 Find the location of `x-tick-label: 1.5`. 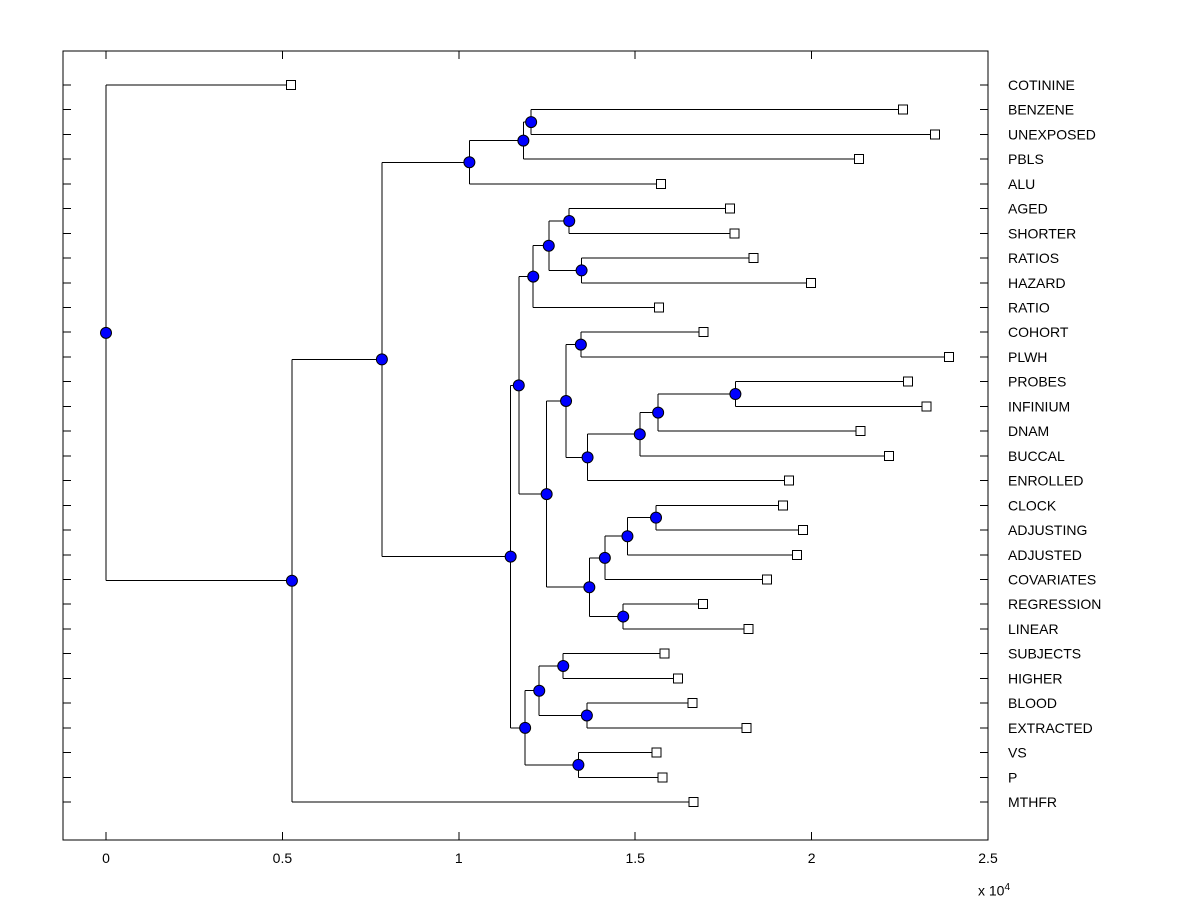

x-tick-label: 1.5 is located at coordinates (635, 858).